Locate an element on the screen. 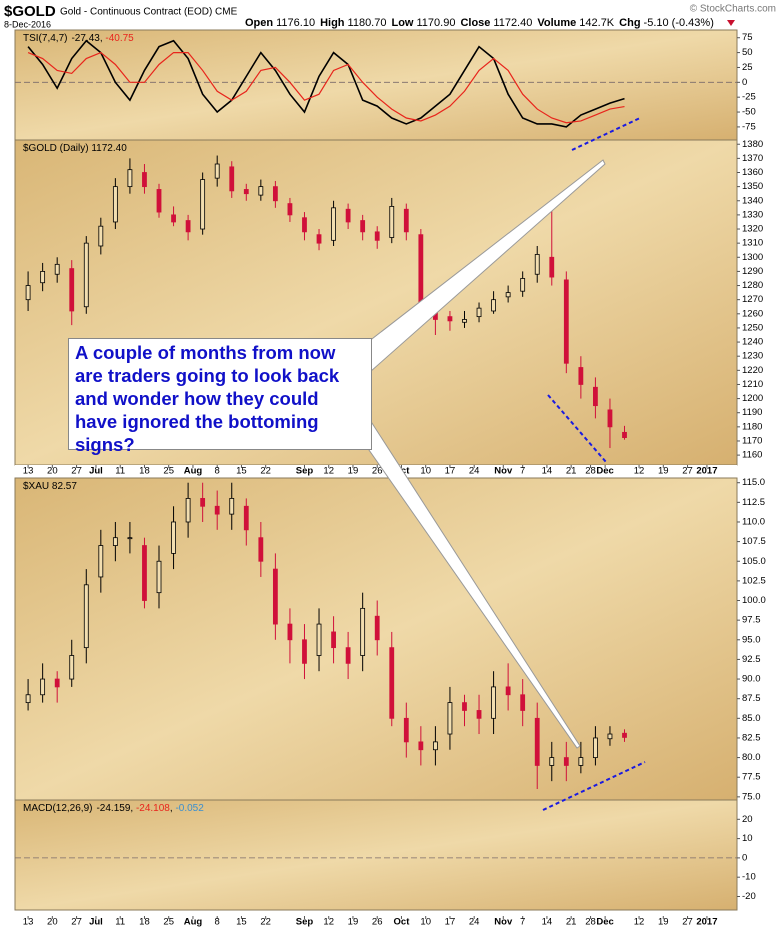 The width and height of the screenshot is (780, 931). y-tick-label: 0 is located at coordinates (744, 82).